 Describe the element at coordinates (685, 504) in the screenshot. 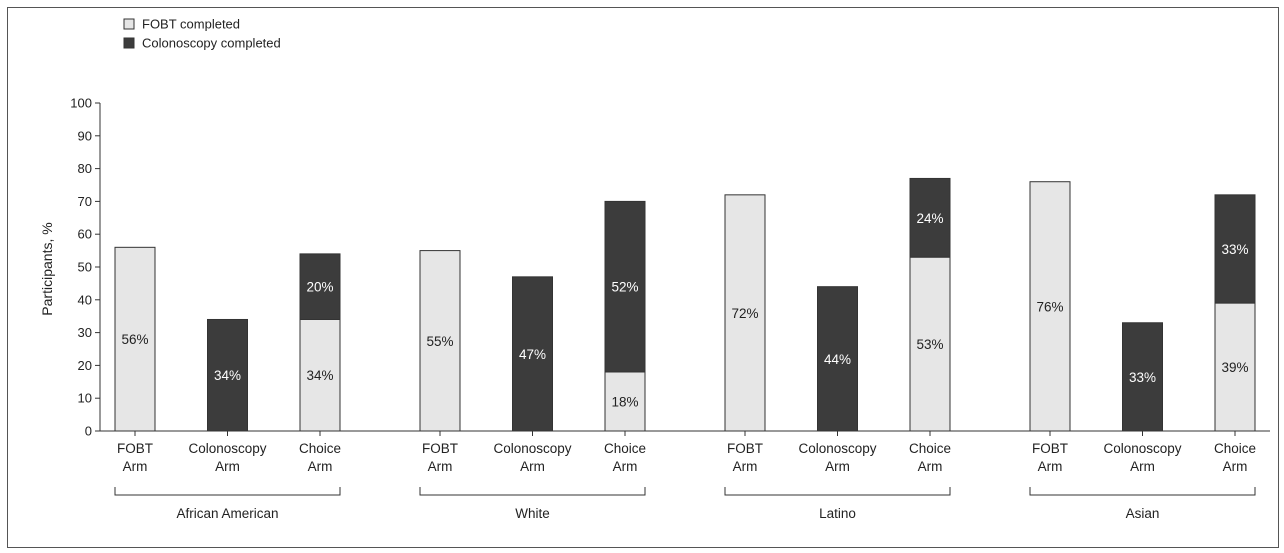

I see `group-brackets: African American White Latino Asian` at that location.